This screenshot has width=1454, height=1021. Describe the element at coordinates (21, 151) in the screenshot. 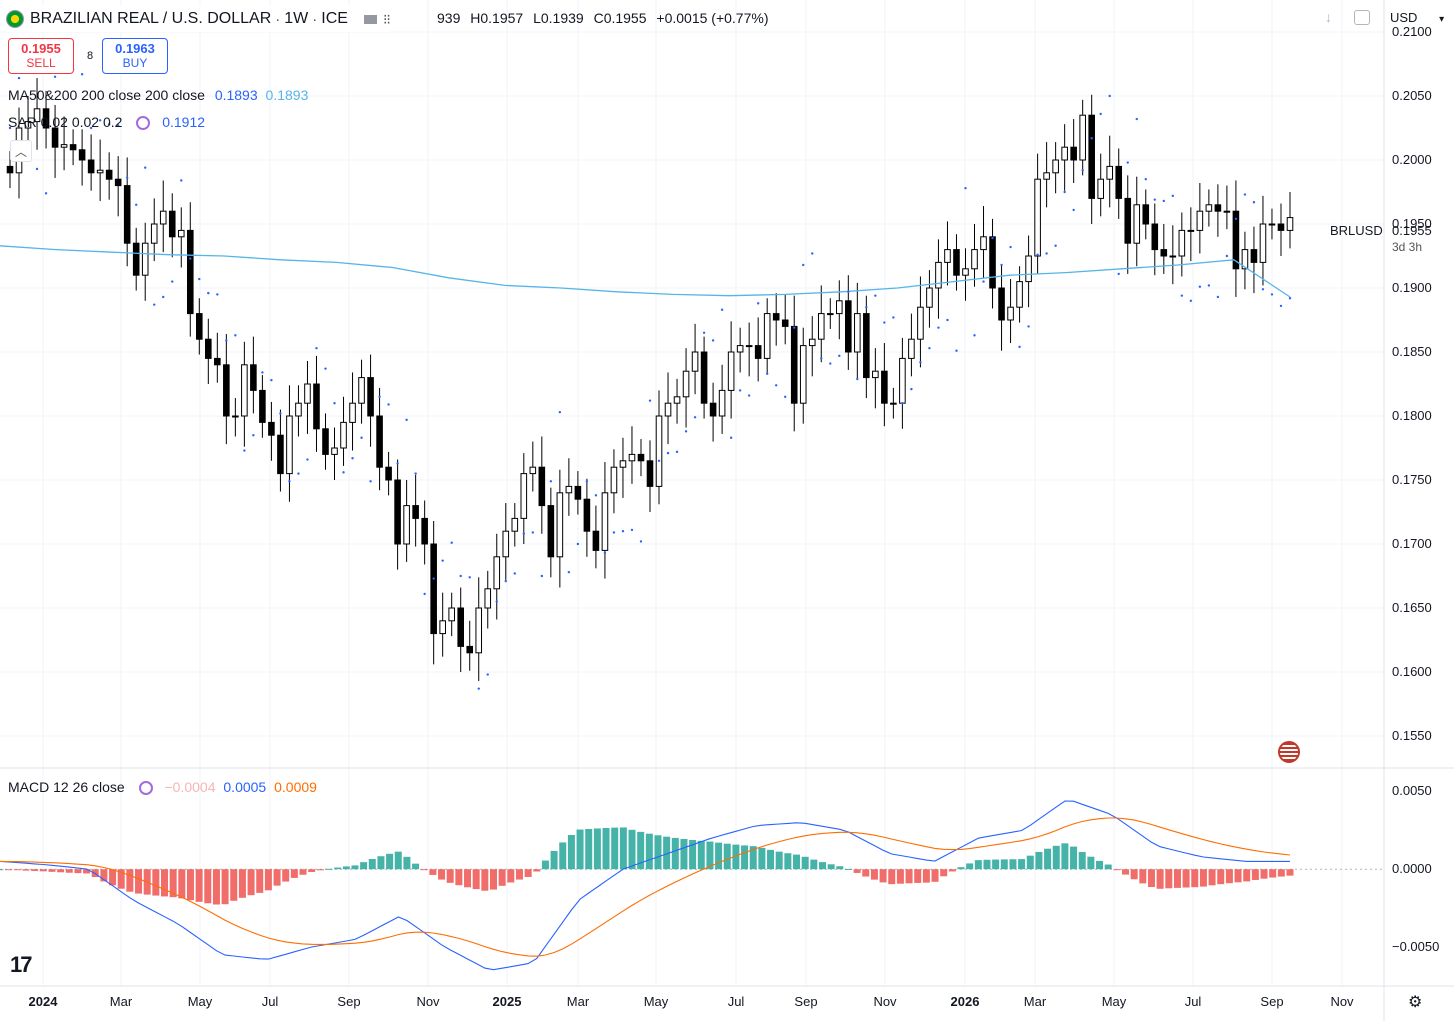

I see `collapse-legend-button: ︿` at that location.